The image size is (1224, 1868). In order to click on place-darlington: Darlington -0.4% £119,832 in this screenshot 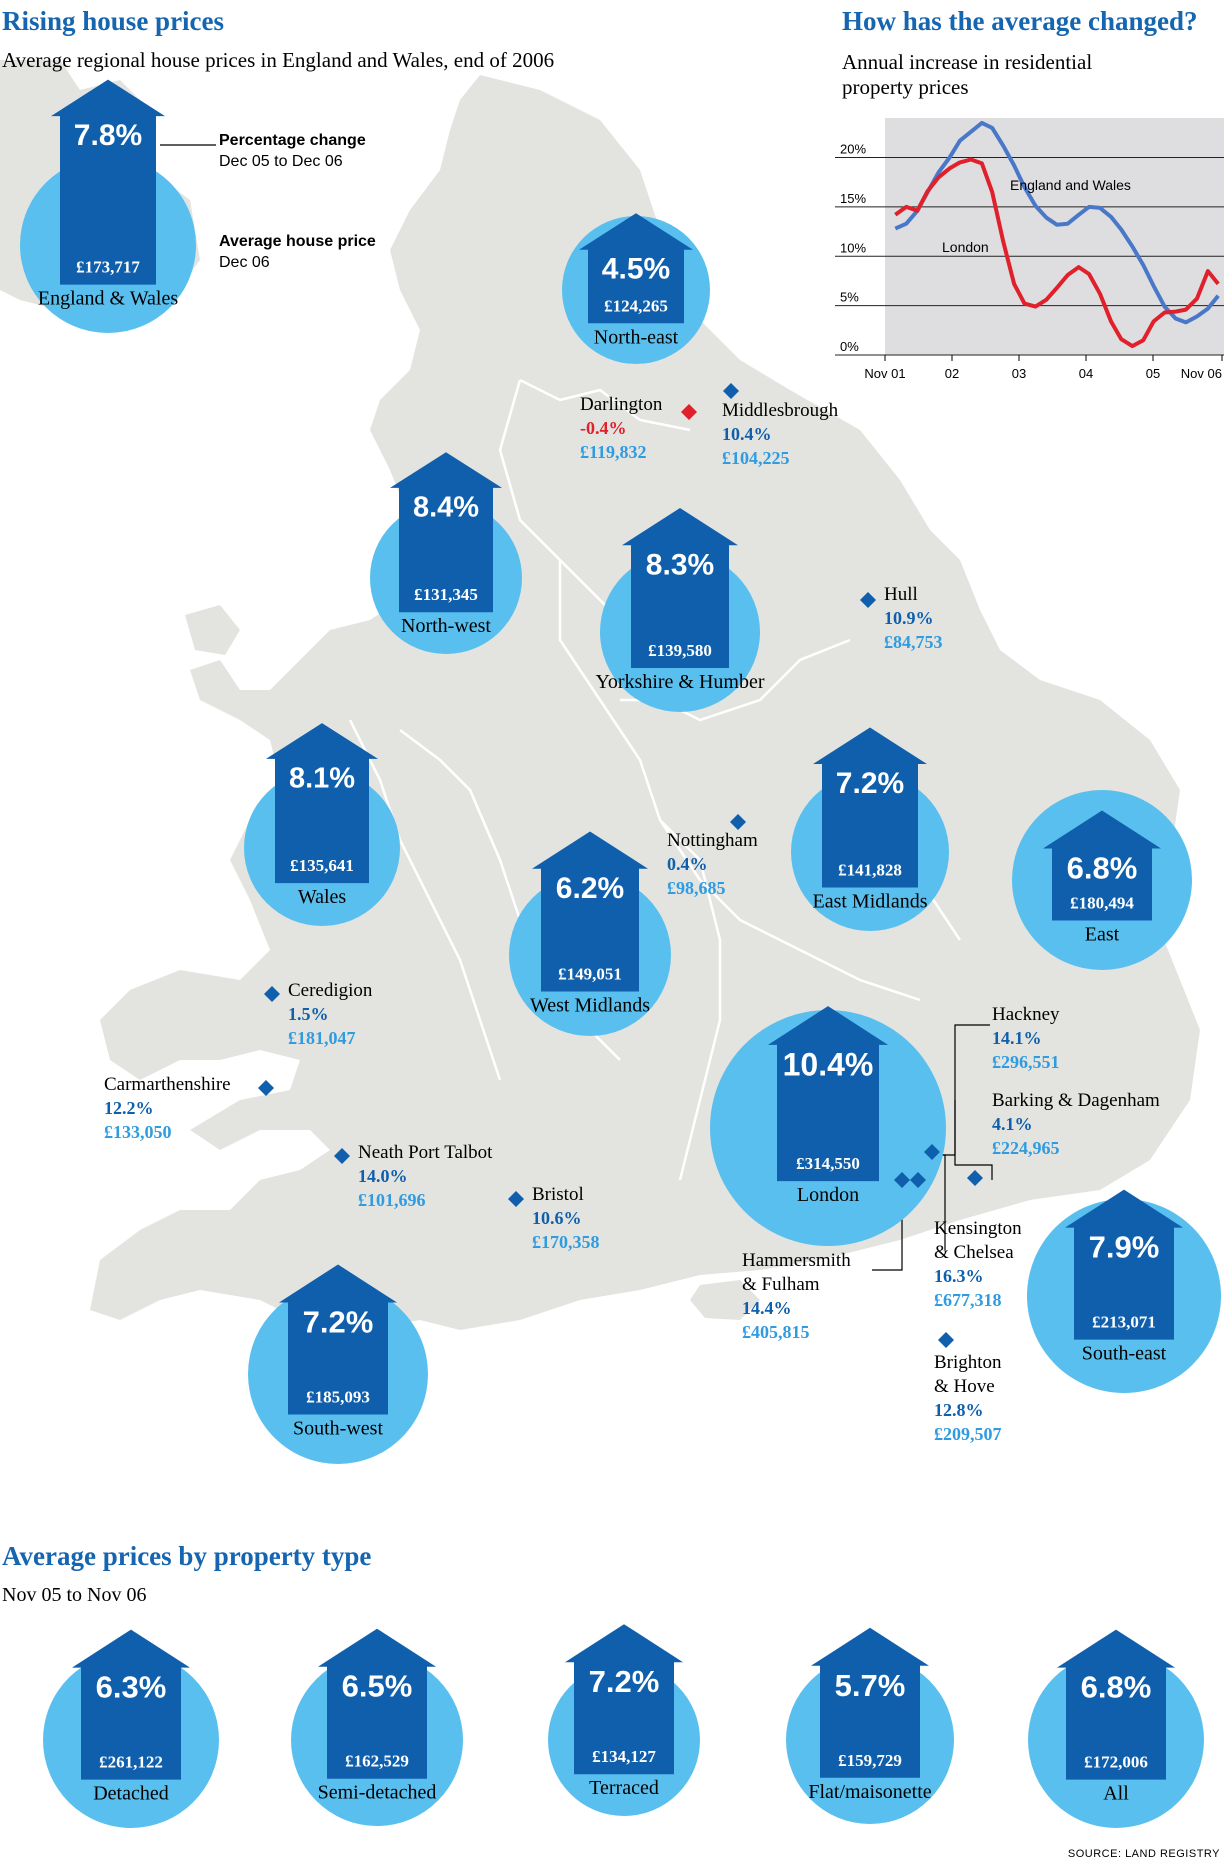, I will do `click(638, 428)`.